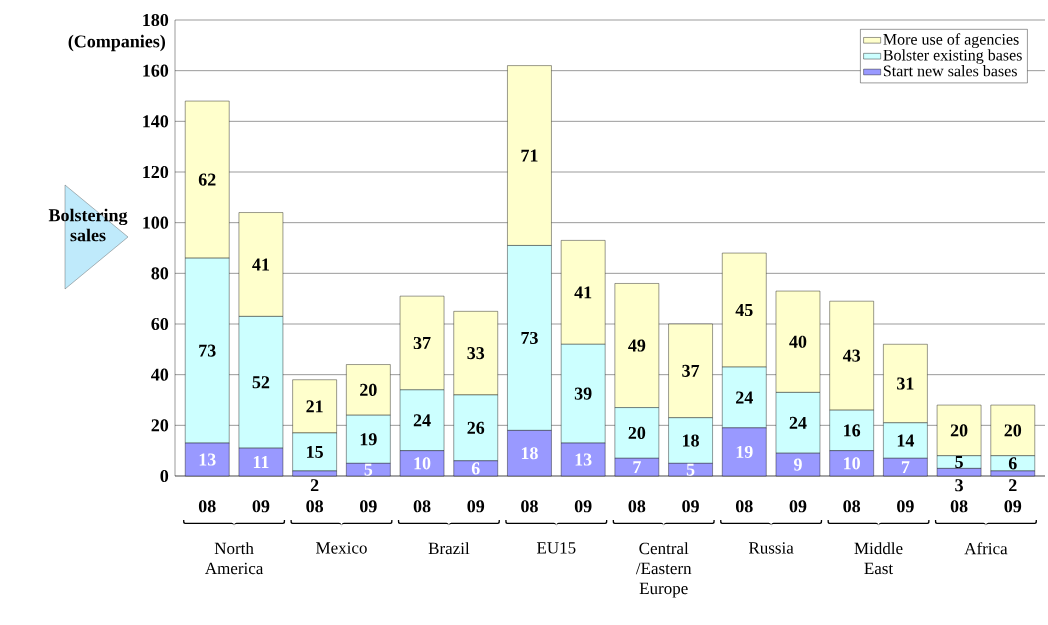 This screenshot has height=625, width=1048. I want to click on text: Brazil, so click(449, 548).